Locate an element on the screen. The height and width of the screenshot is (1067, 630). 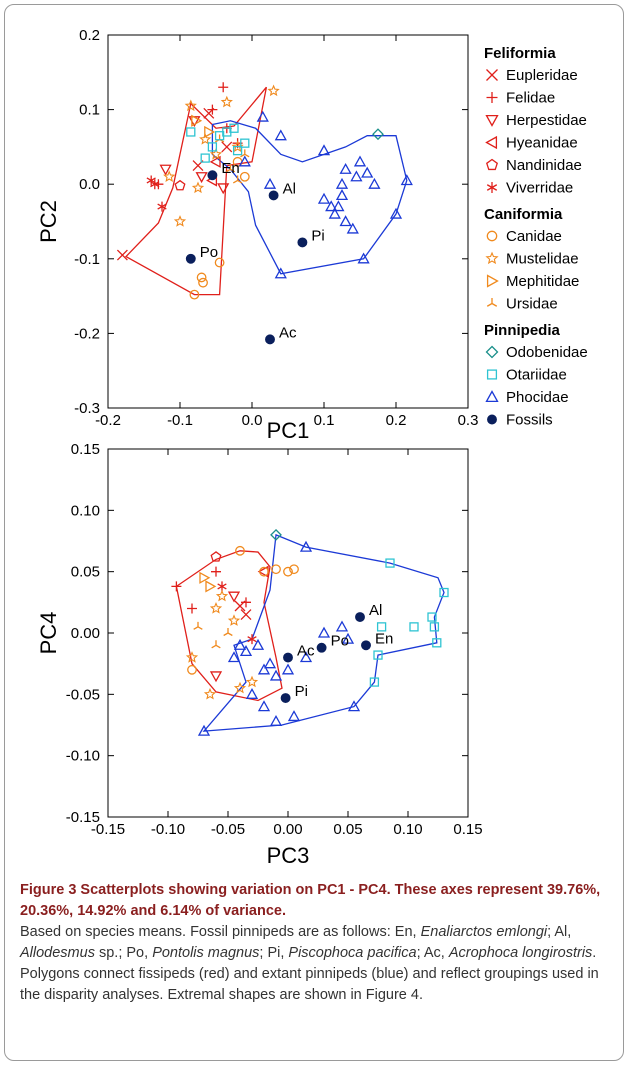
x-tick-label: 0.05 is located at coordinates (347, 829).